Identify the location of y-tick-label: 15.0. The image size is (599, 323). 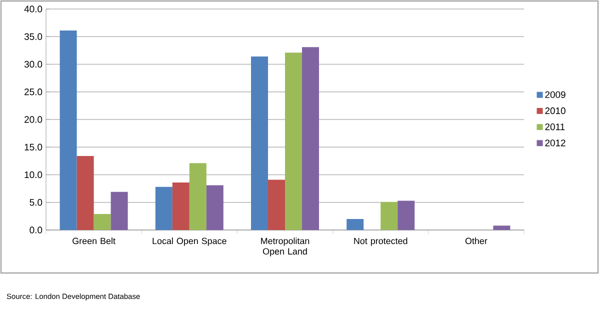
(33, 147).